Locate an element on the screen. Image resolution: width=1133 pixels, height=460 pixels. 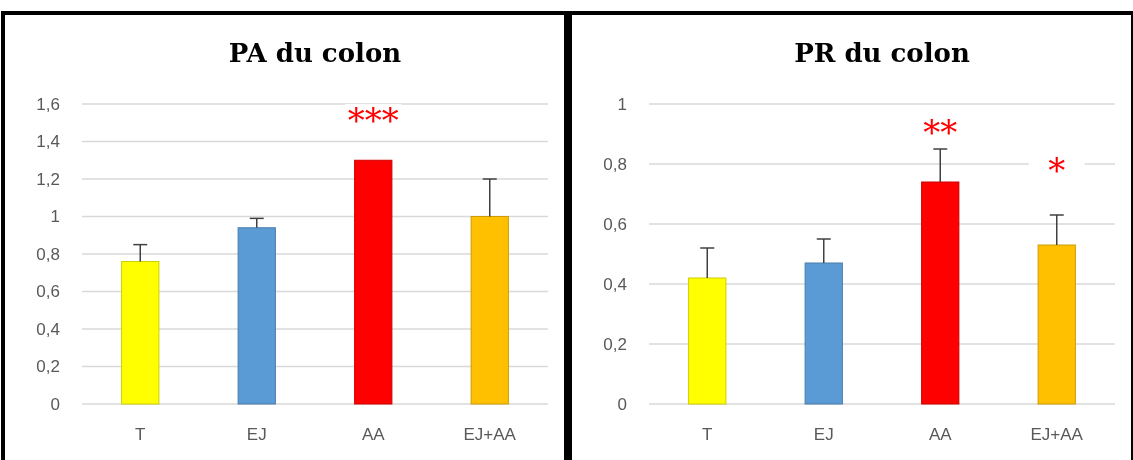
y-tick-label: 1,6 is located at coordinates (48, 104).